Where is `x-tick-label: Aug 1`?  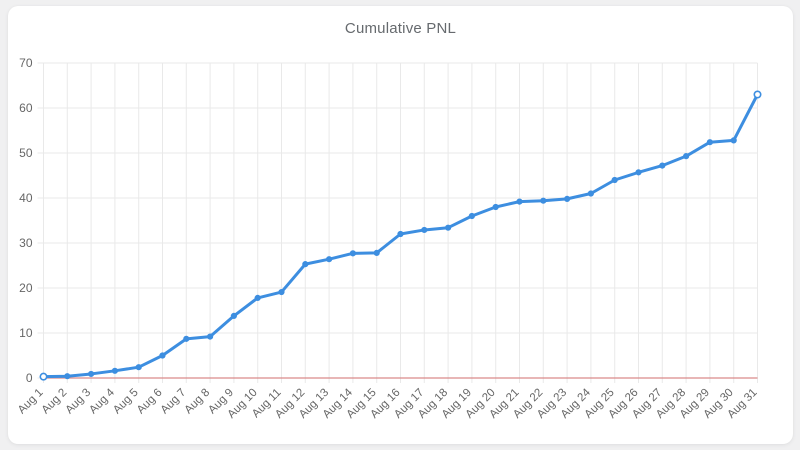 x-tick-label: Aug 1 is located at coordinates (31, 402).